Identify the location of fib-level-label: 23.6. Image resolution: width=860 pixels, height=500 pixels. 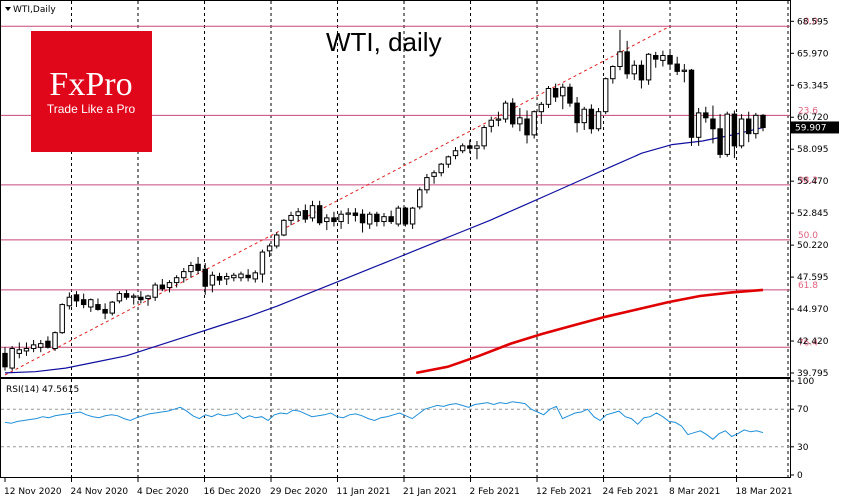
(808, 111).